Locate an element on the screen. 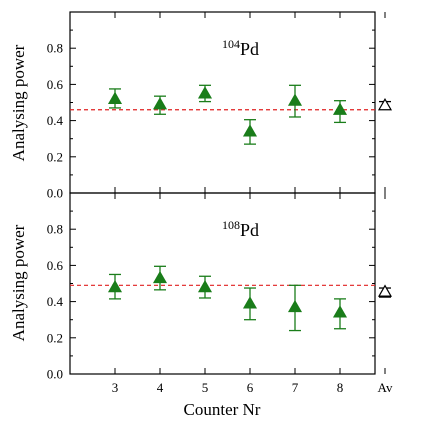 This screenshot has height=421, width=427. isotope-mass-bottom: 108 is located at coordinates (231, 225).